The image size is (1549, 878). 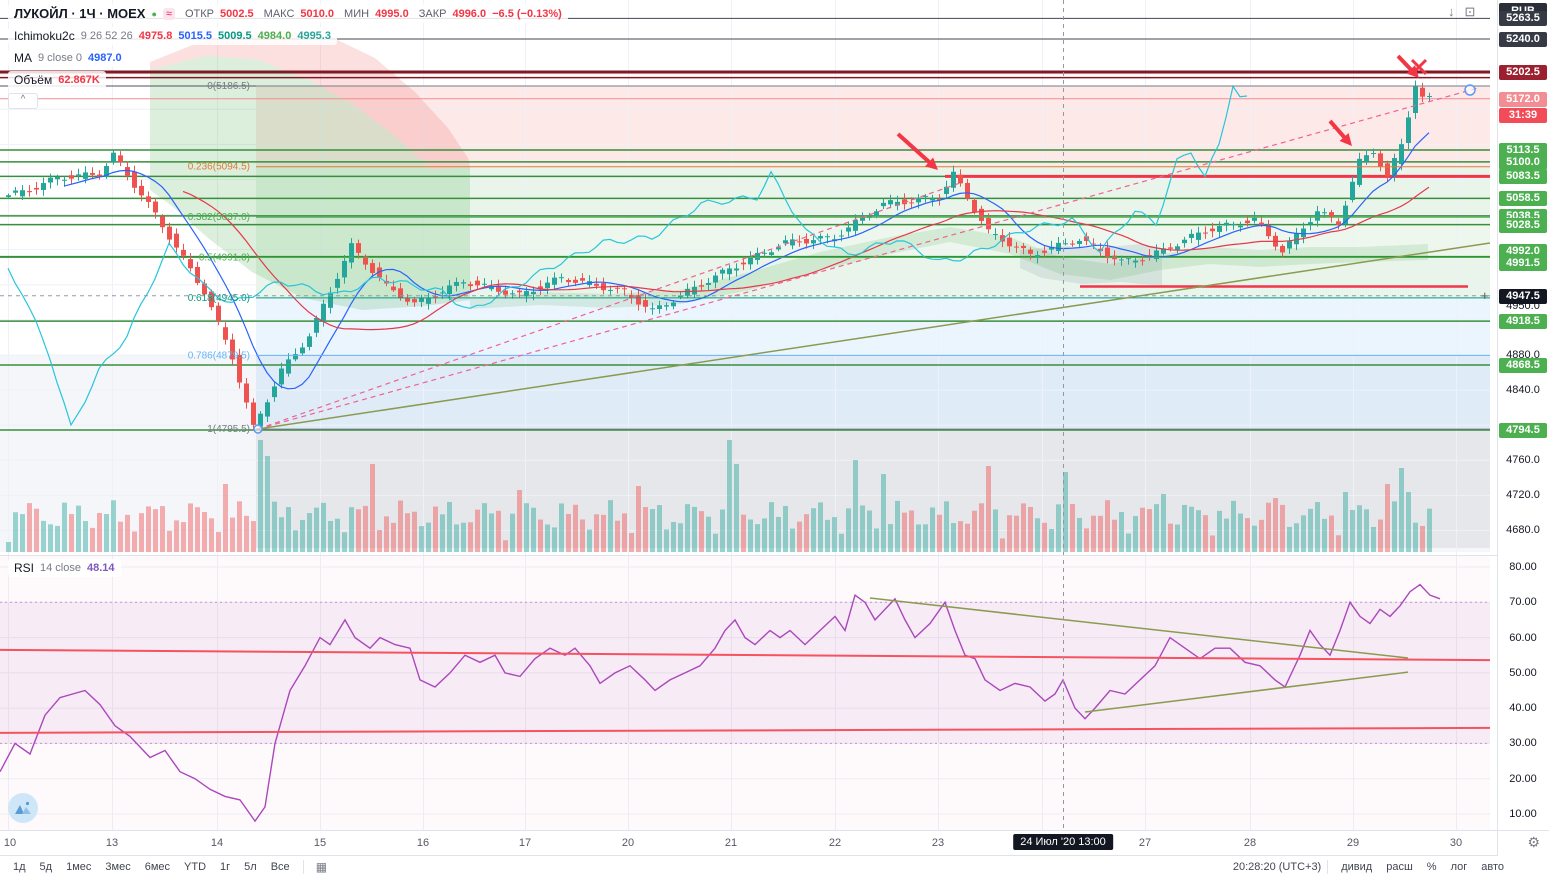 I want to click on rsi-scale-label: 10.00, so click(x=1523, y=814).